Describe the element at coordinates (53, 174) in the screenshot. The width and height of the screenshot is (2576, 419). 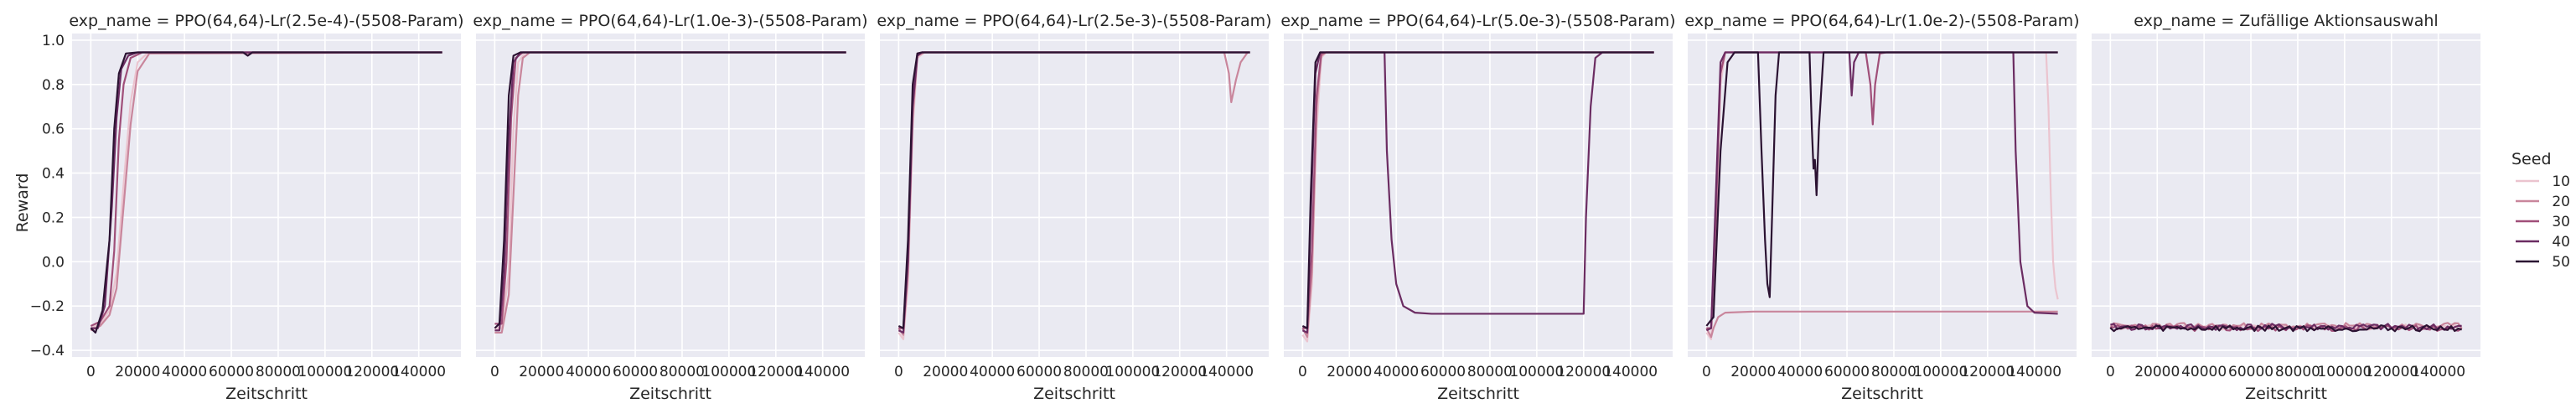
I see `y-tick-label: 0.4` at that location.